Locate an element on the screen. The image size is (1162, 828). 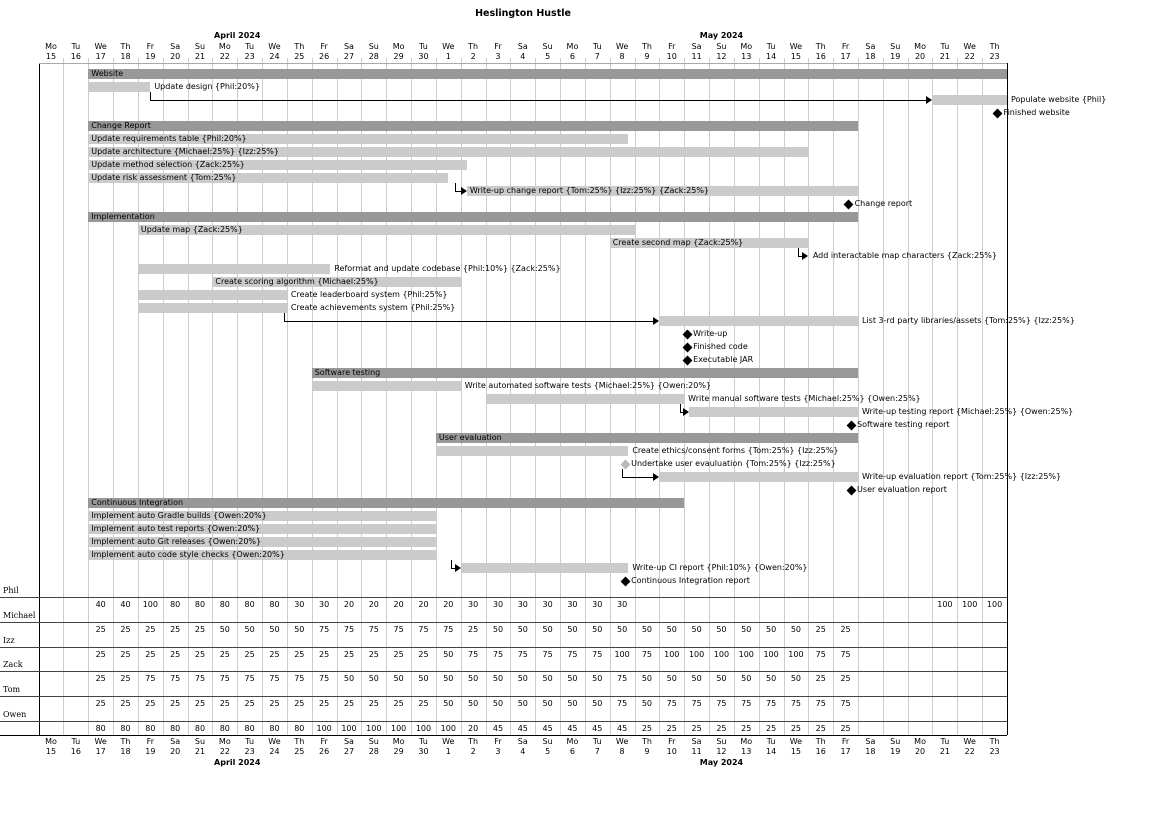
day-of-week-label: Sa is located at coordinates (870, 741).